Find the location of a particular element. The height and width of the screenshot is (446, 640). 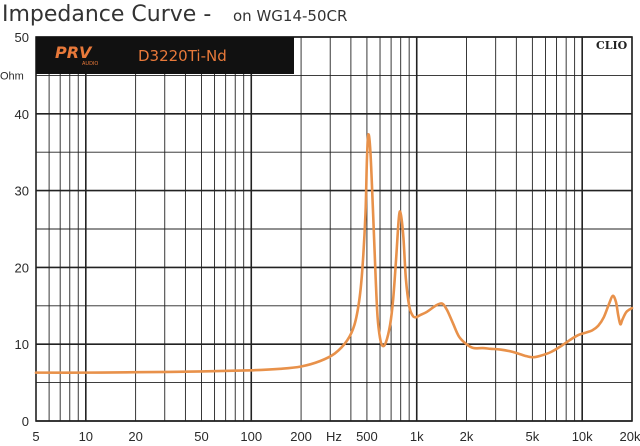

brand-badge-background is located at coordinates (165, 55).